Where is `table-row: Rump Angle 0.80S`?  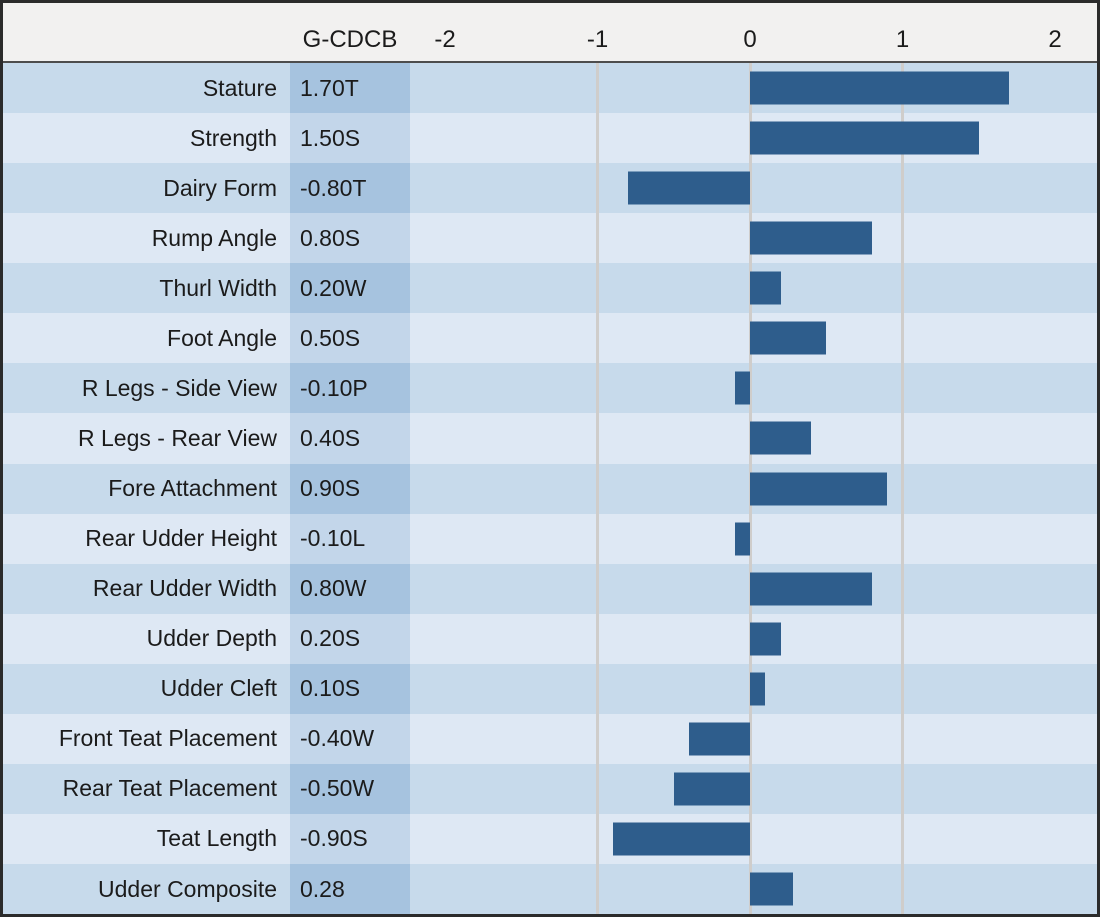
table-row: Rump Angle 0.80S is located at coordinates (550, 238).